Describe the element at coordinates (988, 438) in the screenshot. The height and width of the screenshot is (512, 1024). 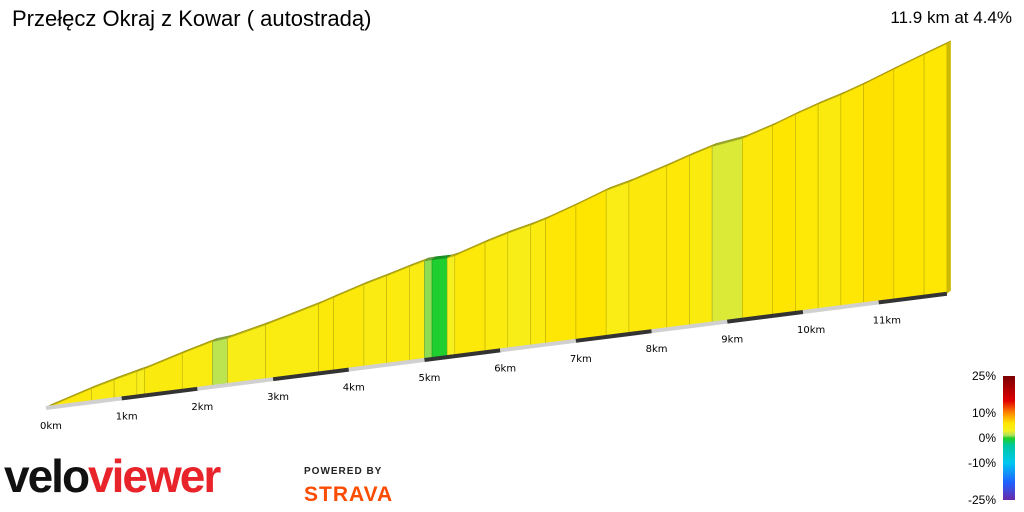
I see `color-scale-label: 0%` at that location.